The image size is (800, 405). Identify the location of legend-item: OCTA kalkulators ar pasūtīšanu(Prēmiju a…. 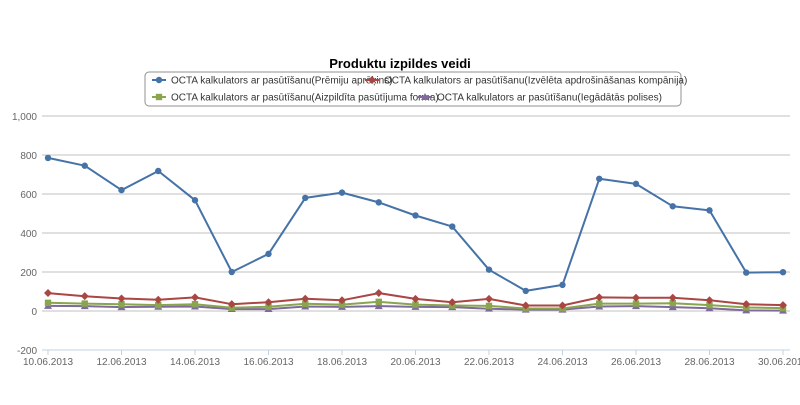
(272, 81).